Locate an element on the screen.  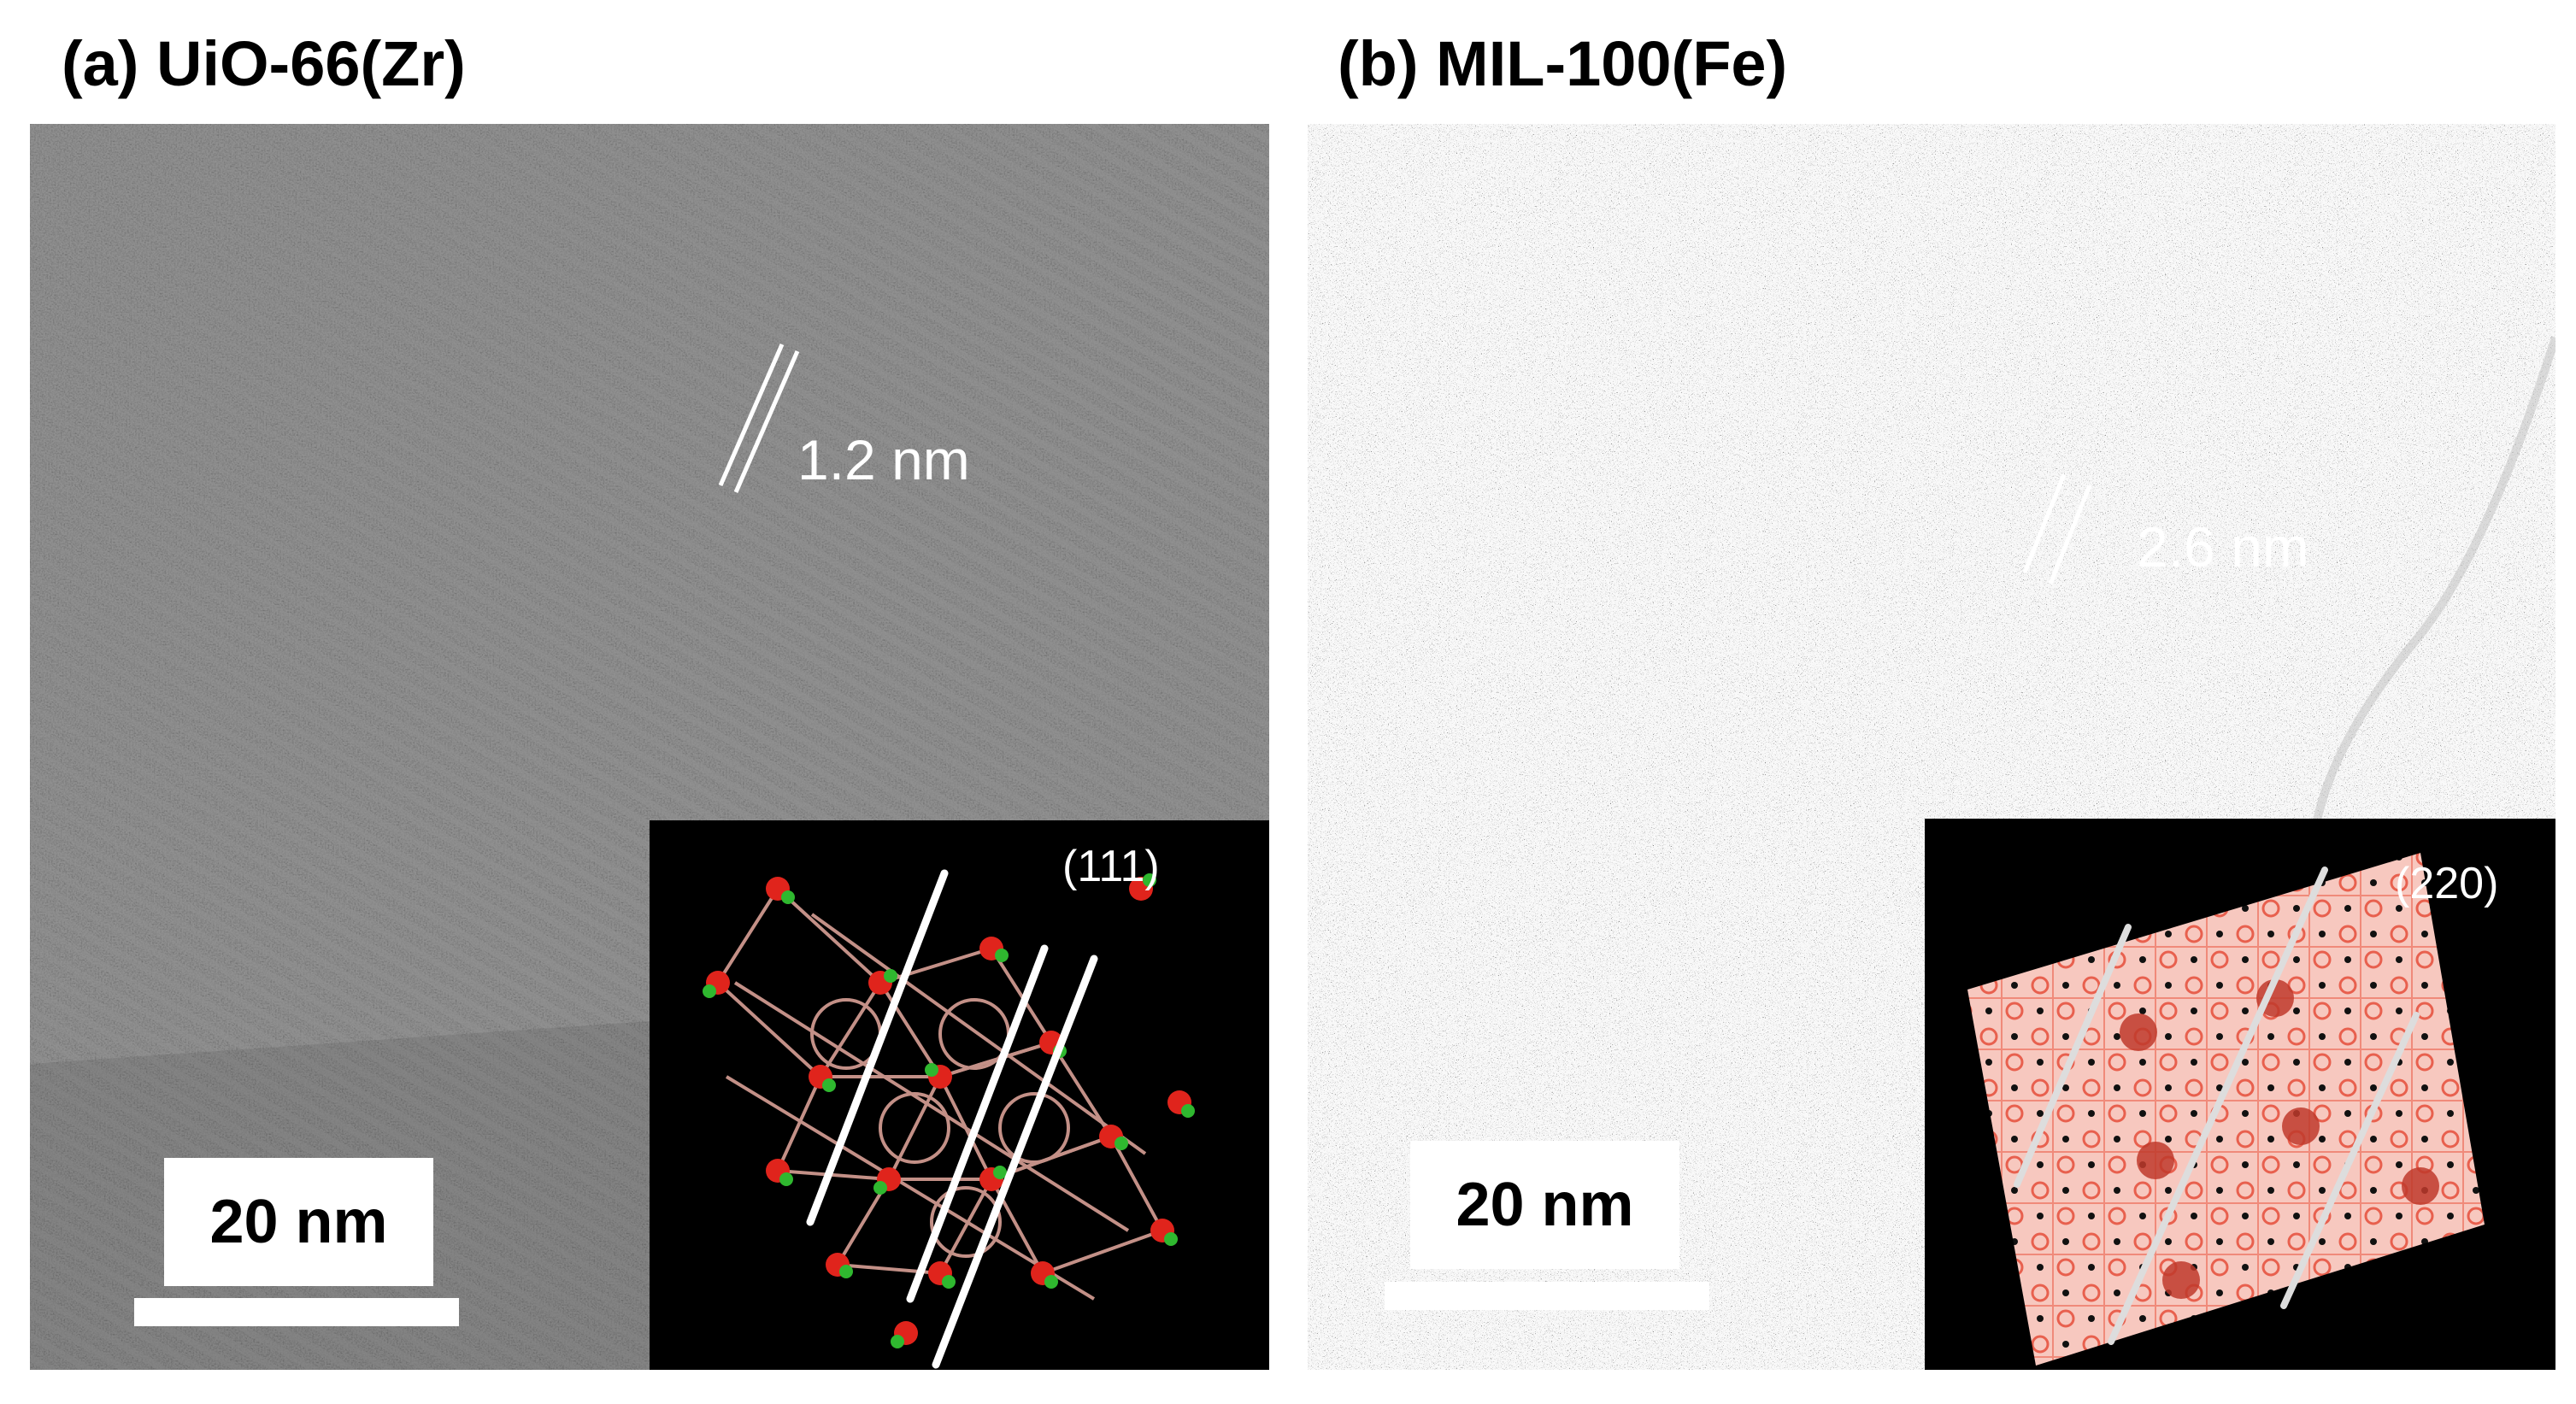
panel-a-spacing-label: 1.2 nm is located at coordinates (883, 459).